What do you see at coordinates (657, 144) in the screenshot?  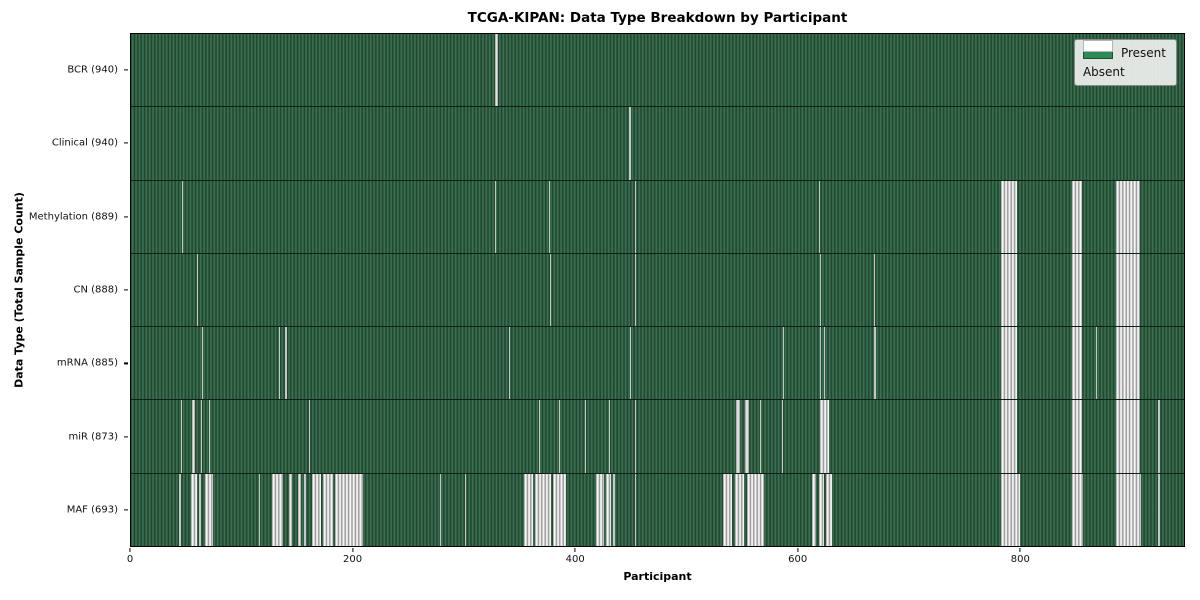 I see `heatmap-row-clinical` at bounding box center [657, 144].